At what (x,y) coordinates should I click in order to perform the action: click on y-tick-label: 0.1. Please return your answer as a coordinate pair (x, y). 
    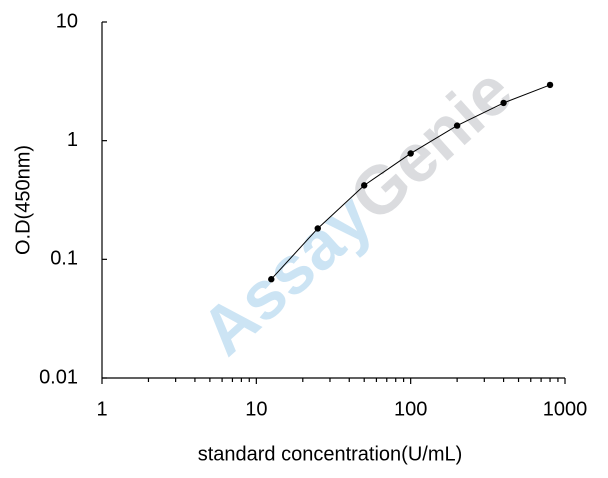
    Looking at the image, I should click on (64, 259).